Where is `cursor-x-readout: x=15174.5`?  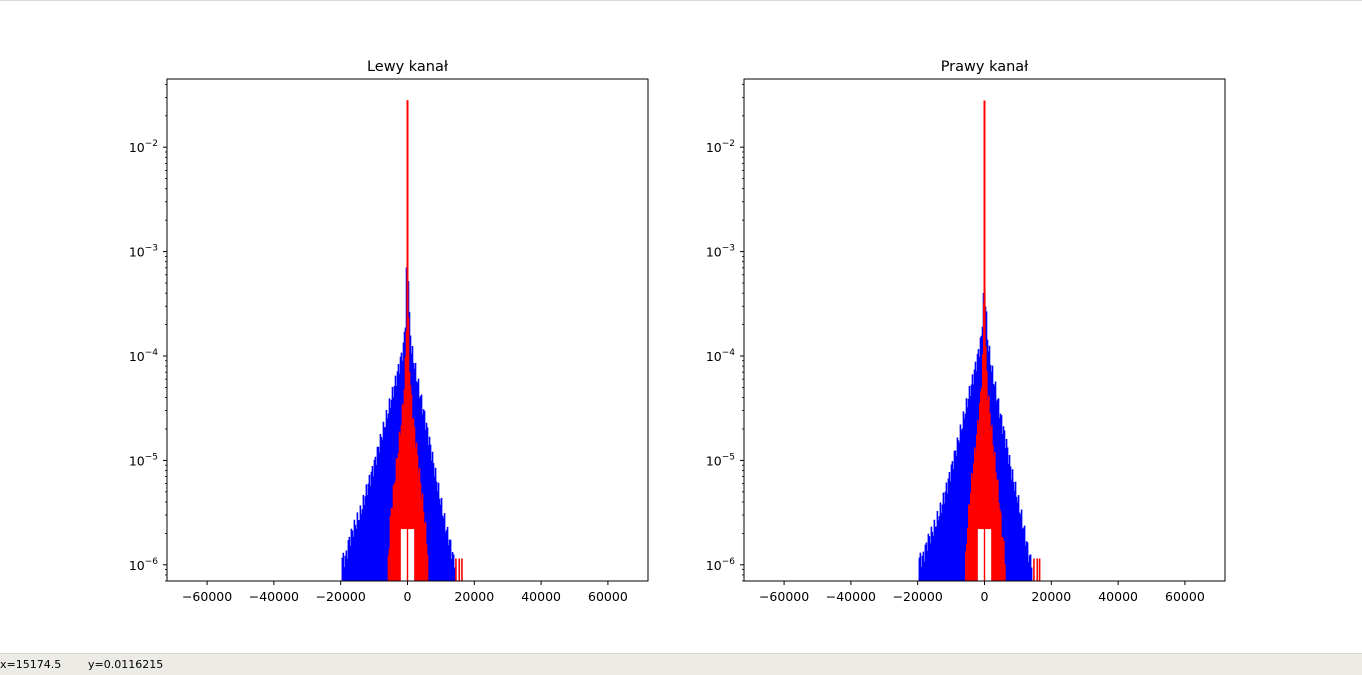 cursor-x-readout: x=15174.5 is located at coordinates (31, 664).